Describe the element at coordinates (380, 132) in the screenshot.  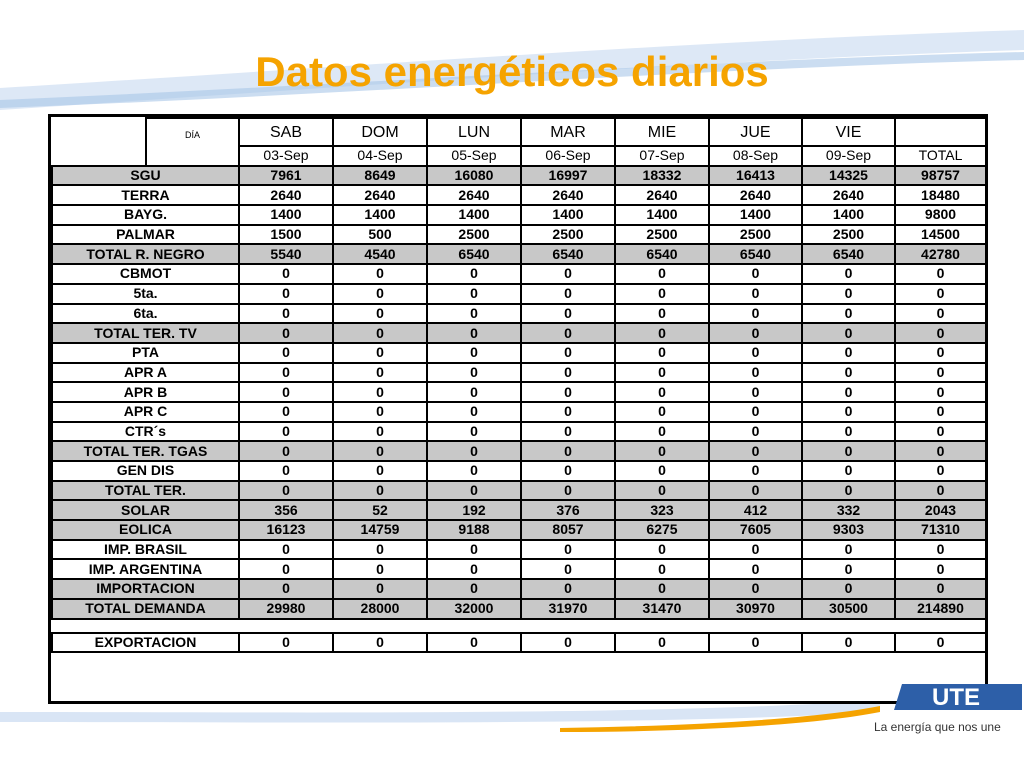
I see `day-header: DOM` at that location.